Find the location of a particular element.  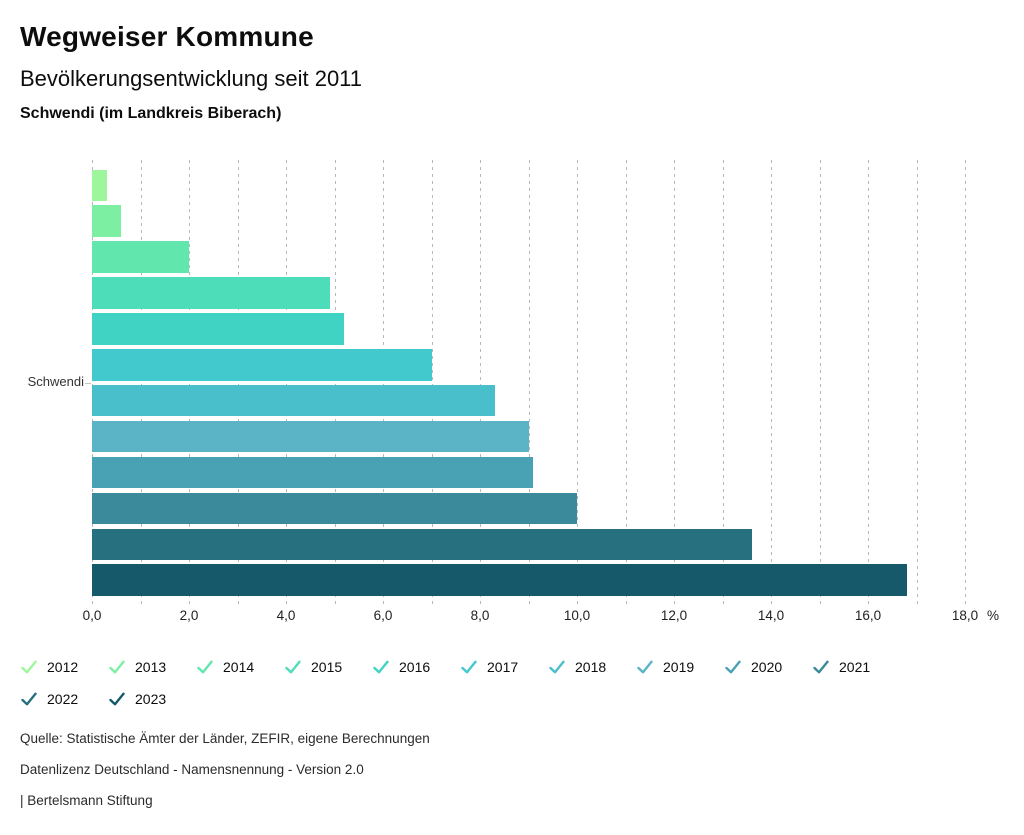

x-axis-tick-label: 8,0 is located at coordinates (480, 615).